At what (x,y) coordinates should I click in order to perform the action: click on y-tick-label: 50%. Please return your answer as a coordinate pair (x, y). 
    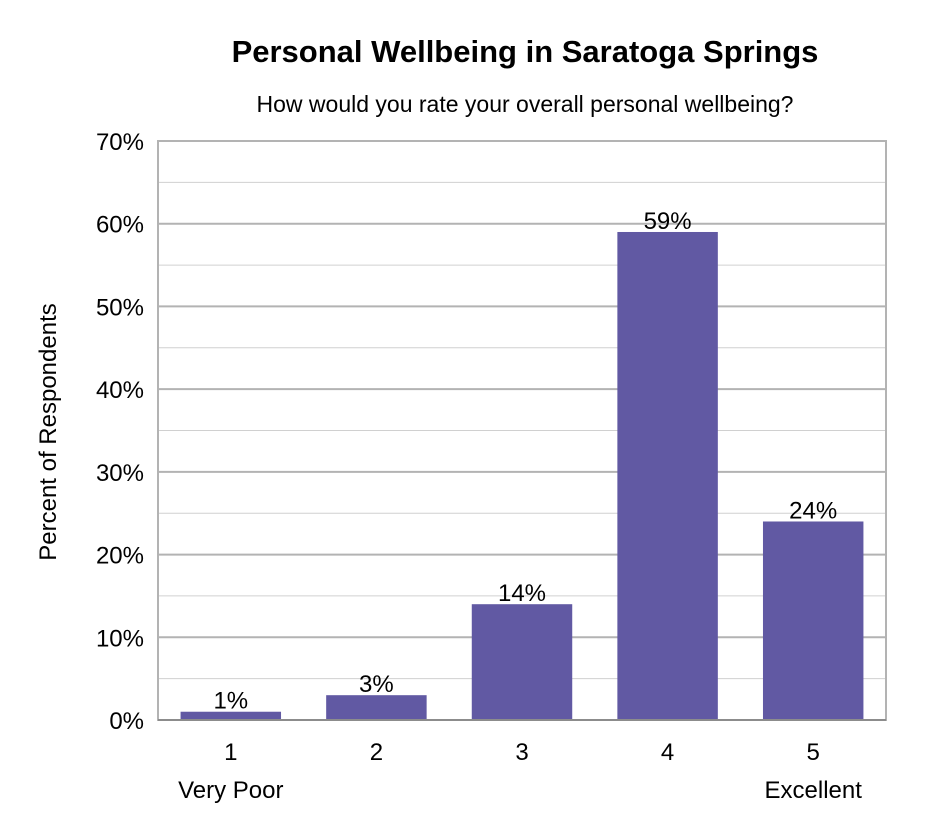
    Looking at the image, I should click on (120, 307).